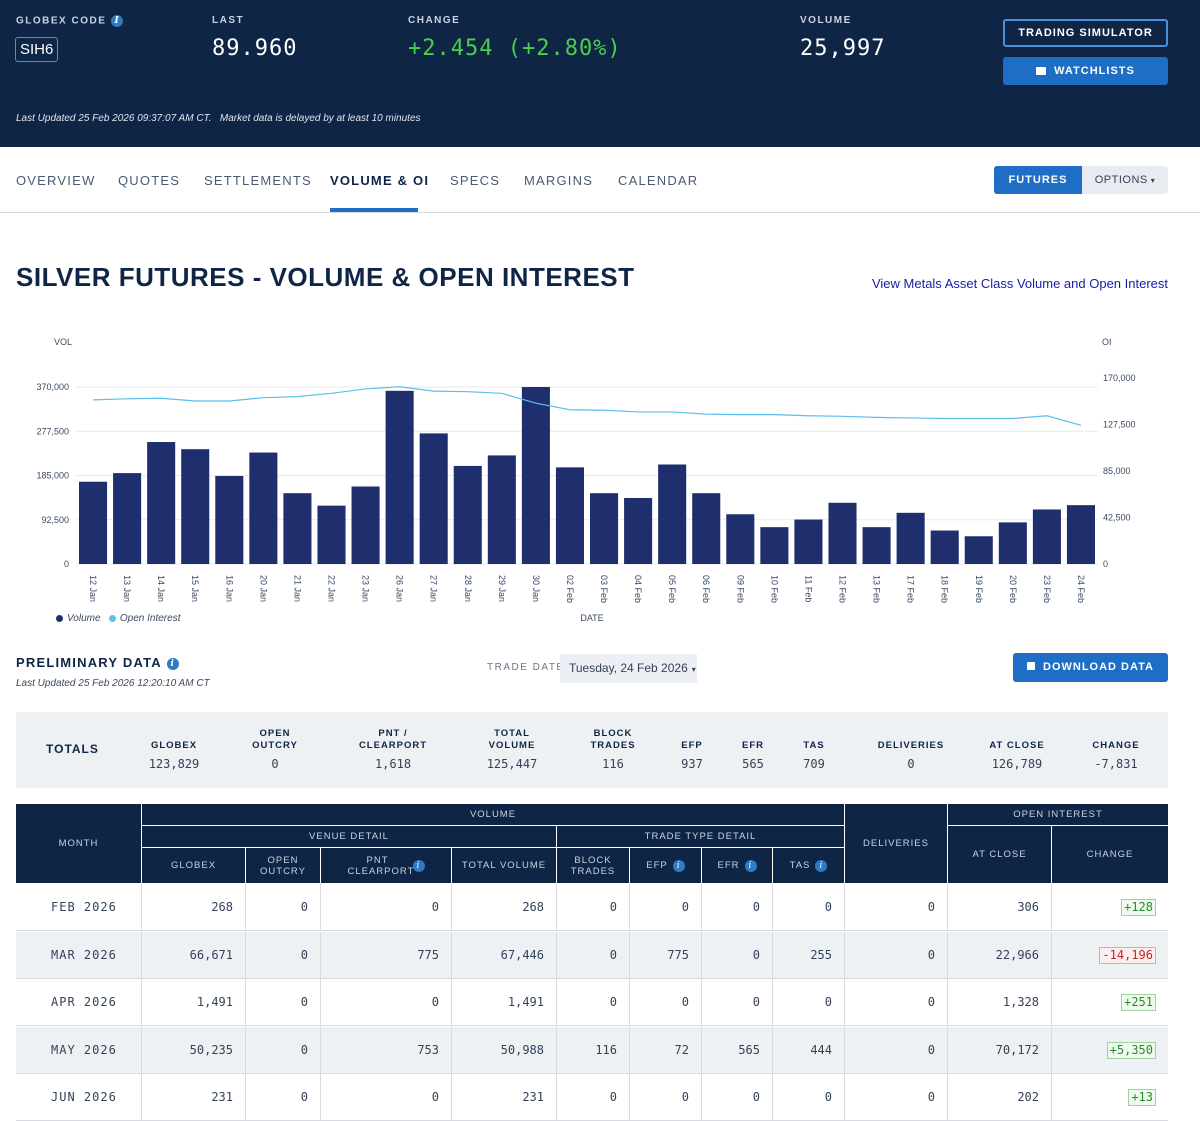  I want to click on y2-axis-label: OI, so click(1107, 342).